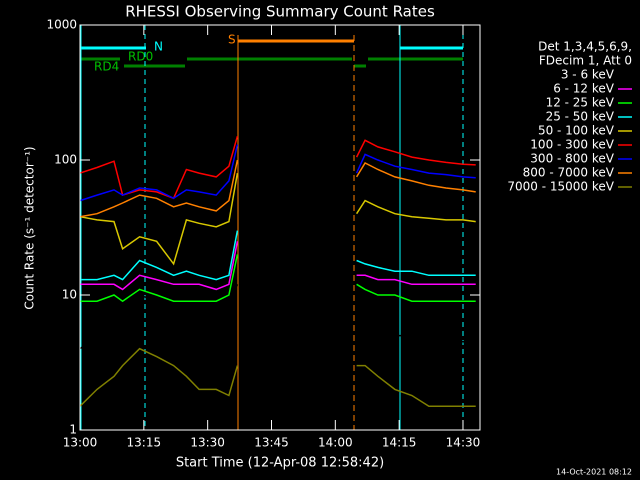 This screenshot has height=480, width=640. Describe the element at coordinates (280, 463) in the screenshot. I see `x-axis-label: Start Time (12-Apr-08 12:58:42)` at that location.